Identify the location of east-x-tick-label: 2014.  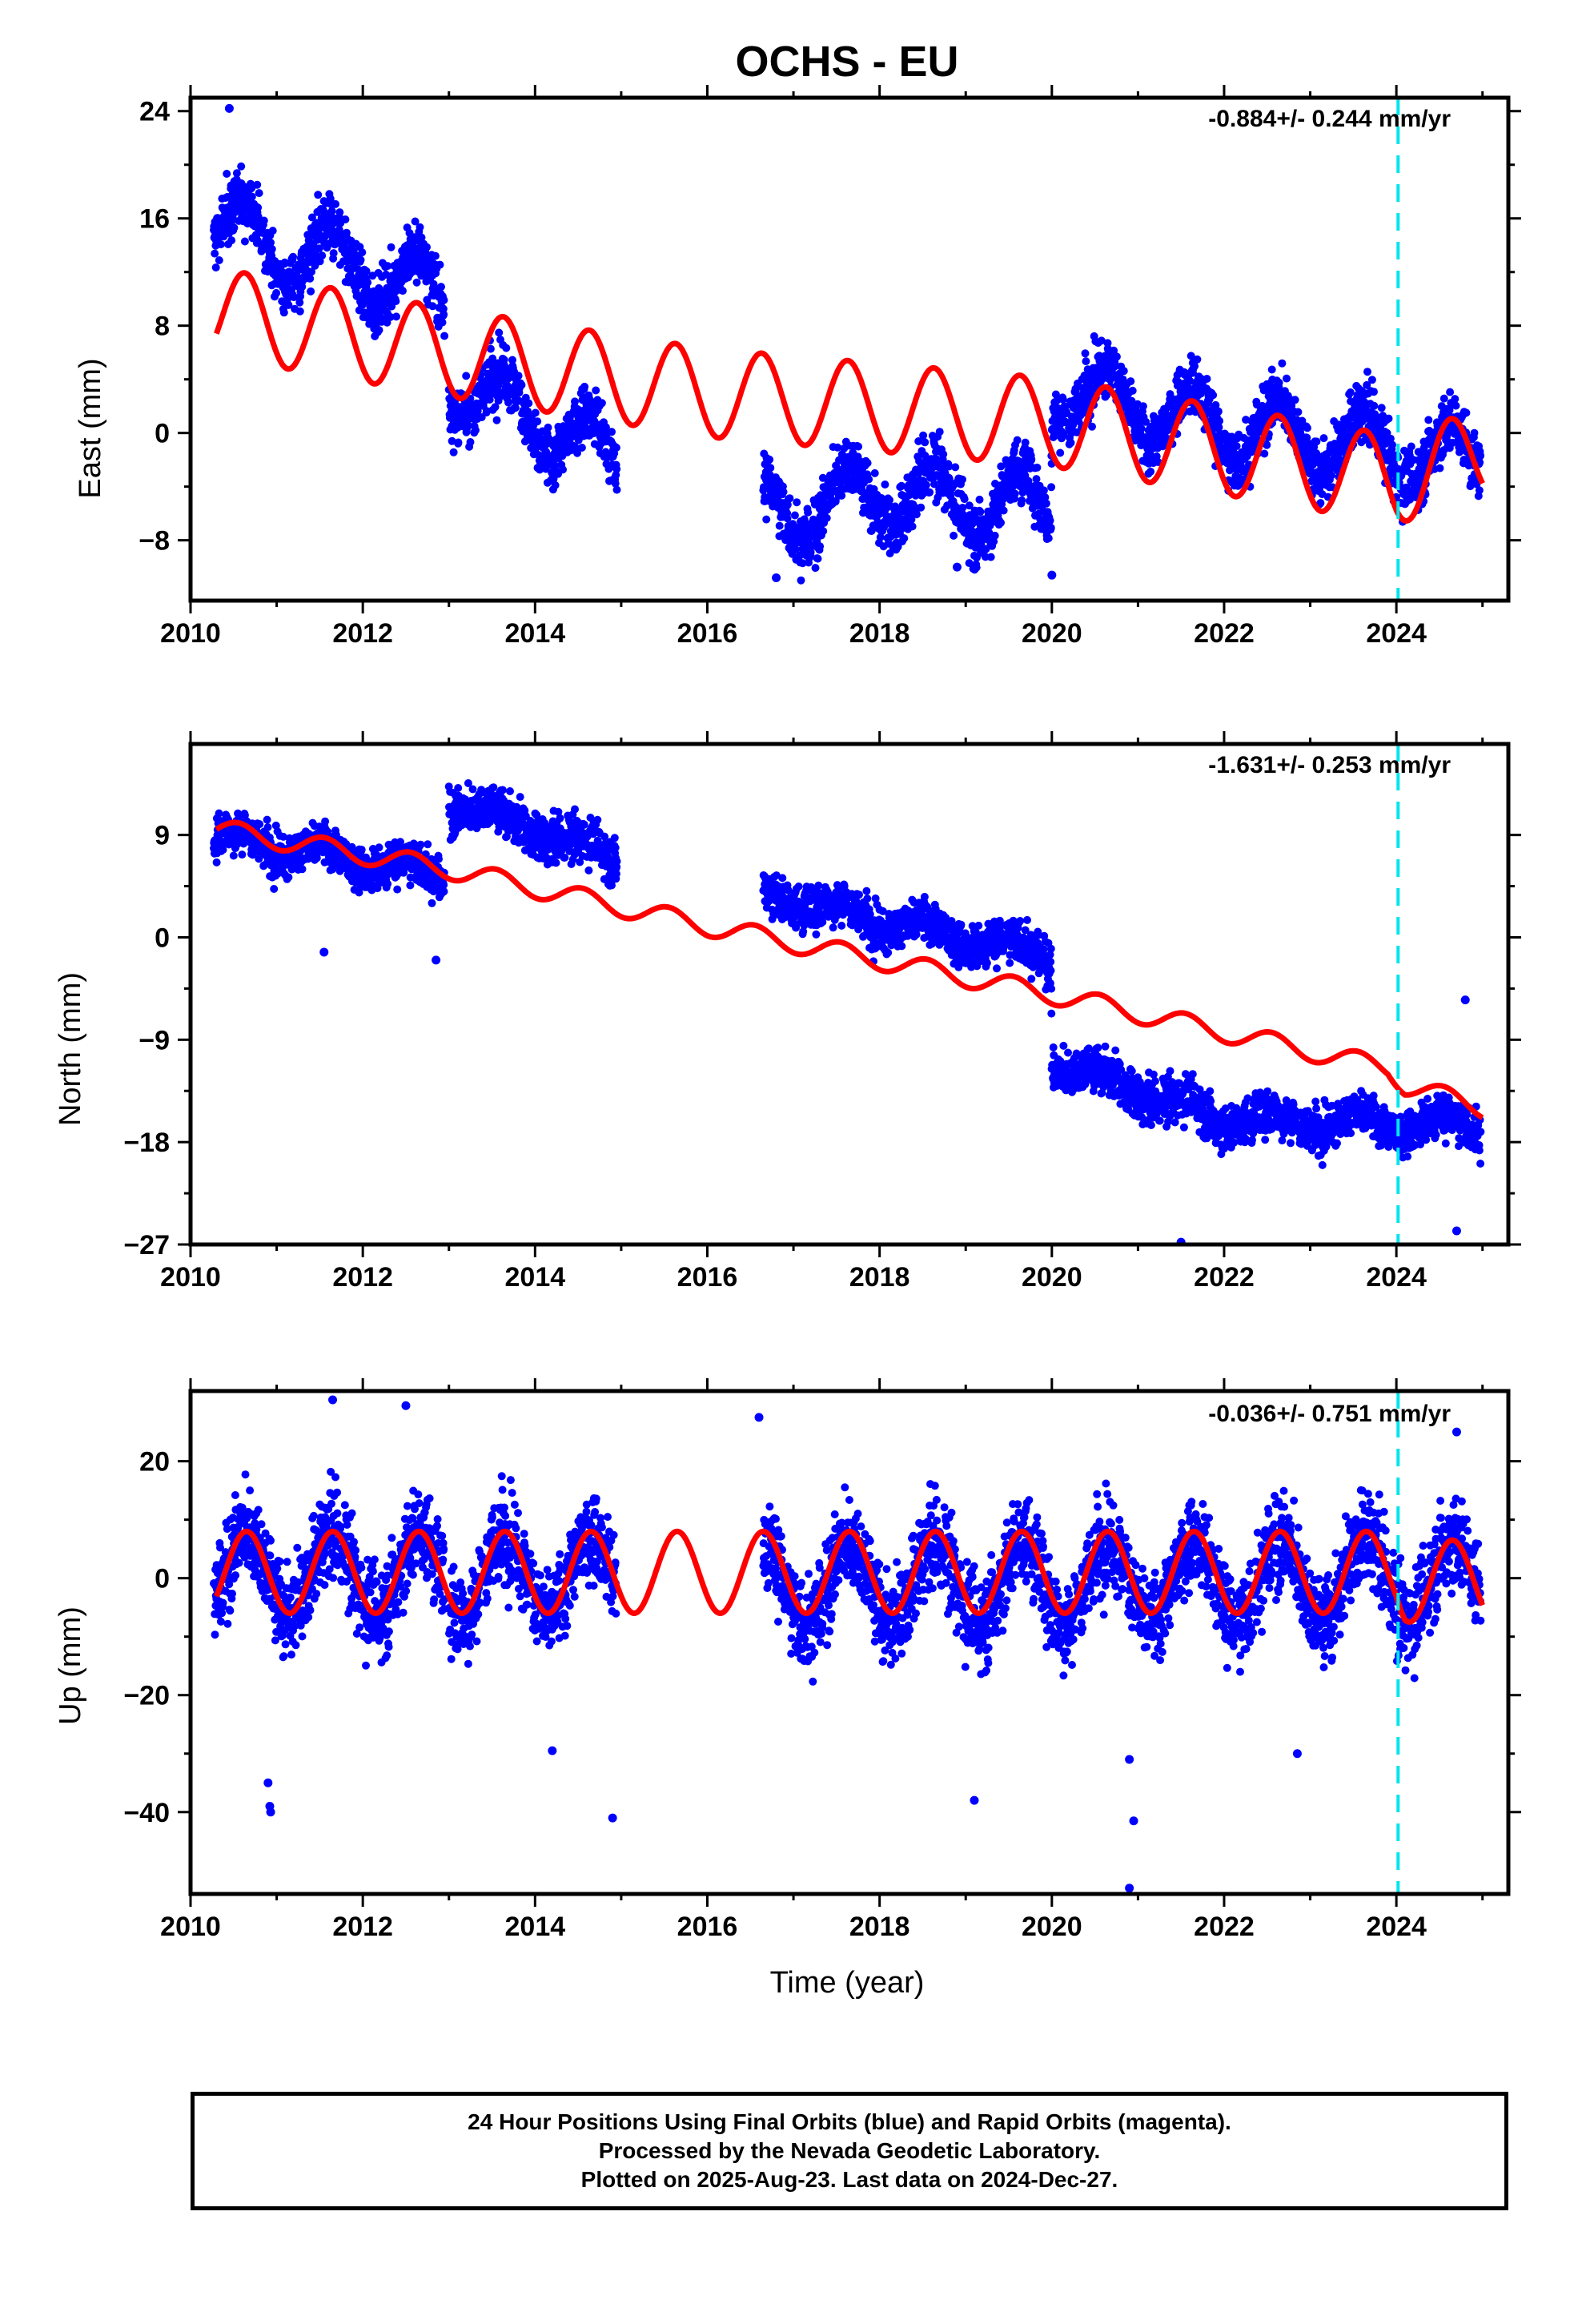
(535, 633).